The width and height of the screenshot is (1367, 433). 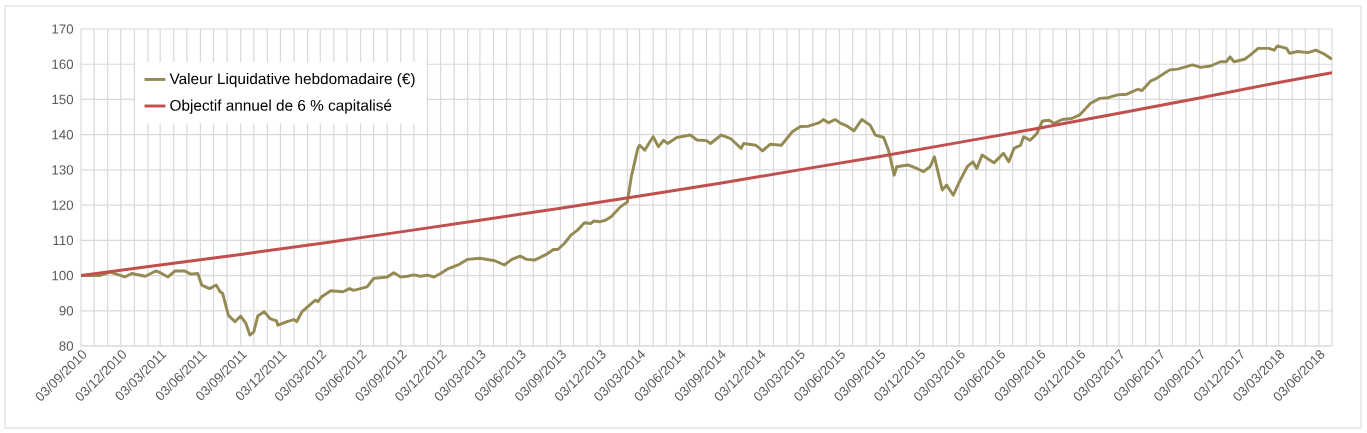 What do you see at coordinates (281, 106) in the screenshot?
I see `legend-label: Objectif annuel de 6 % capitalisé` at bounding box center [281, 106].